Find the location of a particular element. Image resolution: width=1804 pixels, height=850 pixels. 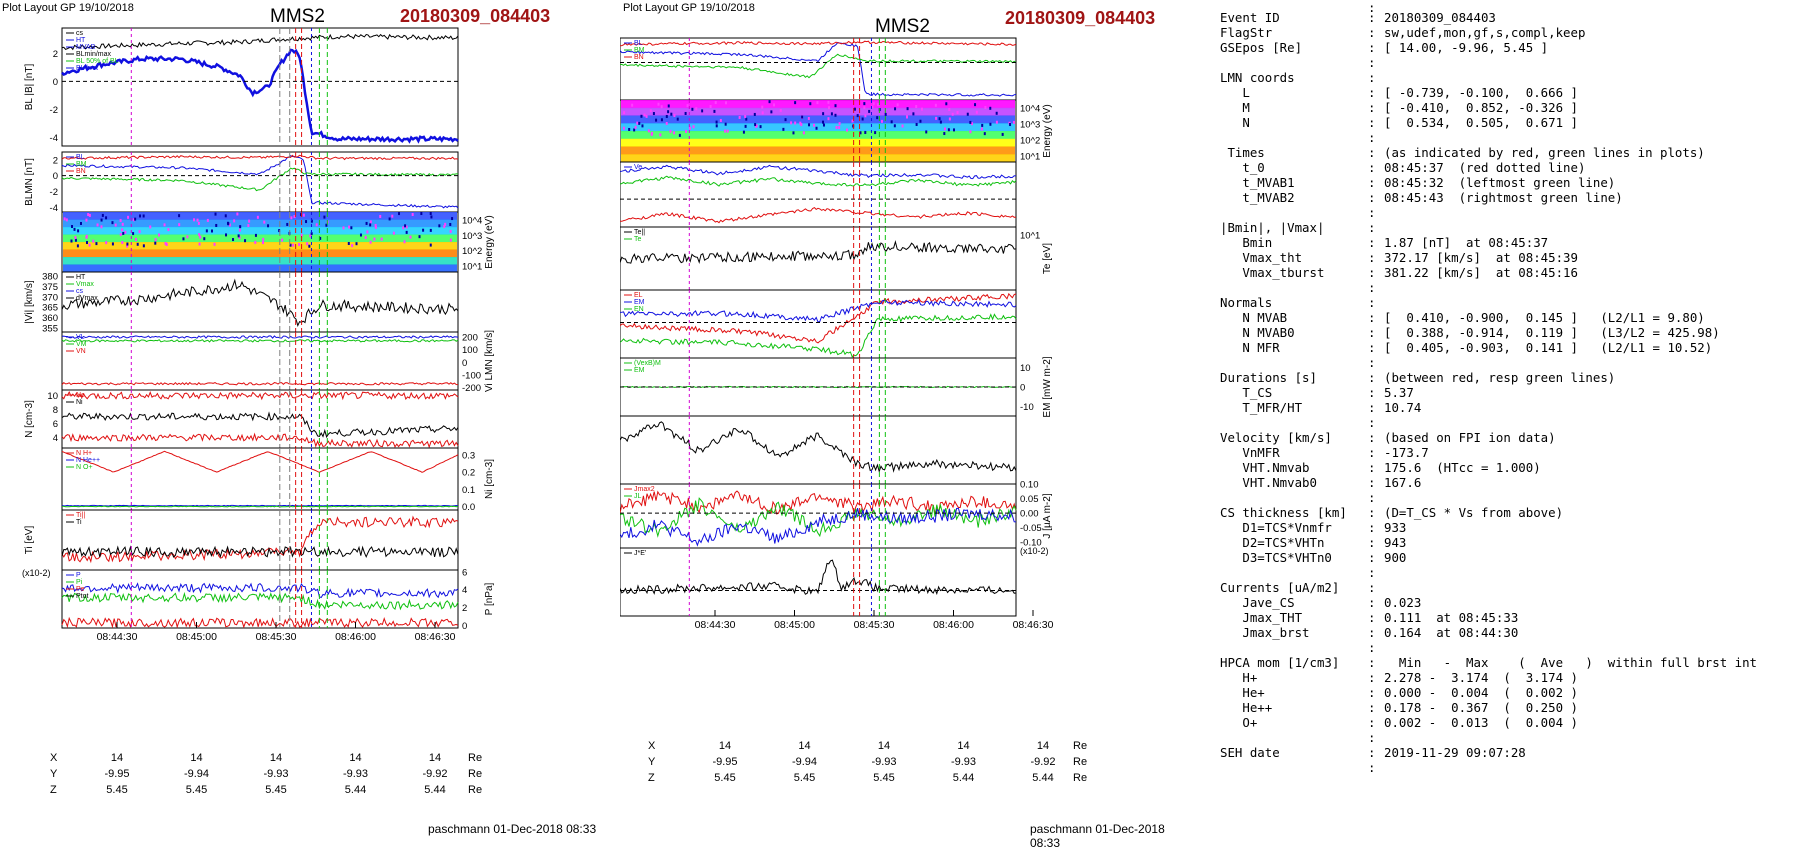

y-tick-label: 0 is located at coordinates (464, 626).